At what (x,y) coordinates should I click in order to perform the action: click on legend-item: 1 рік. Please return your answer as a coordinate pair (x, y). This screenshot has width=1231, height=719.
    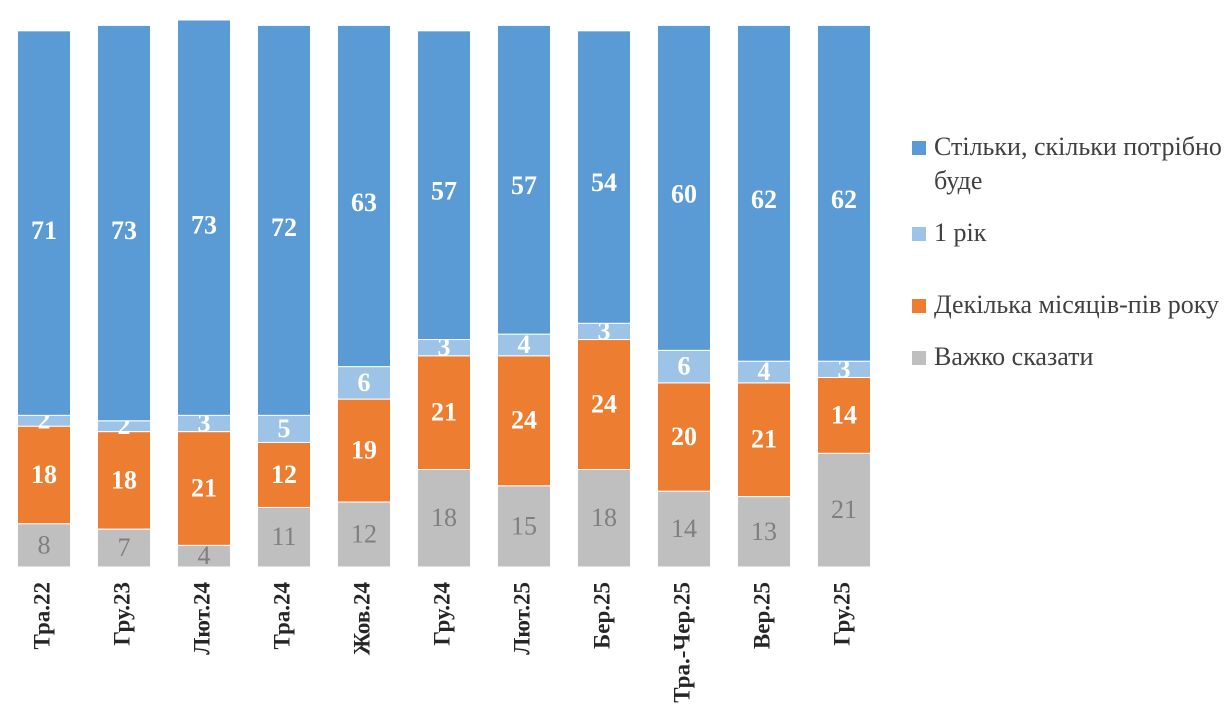
    Looking at the image, I should click on (1069, 233).